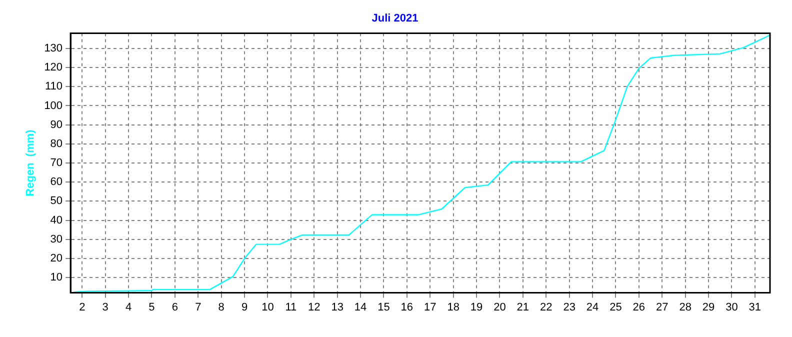  What do you see at coordinates (105, 307) in the screenshot?
I see `x-tick-label: 3` at bounding box center [105, 307].